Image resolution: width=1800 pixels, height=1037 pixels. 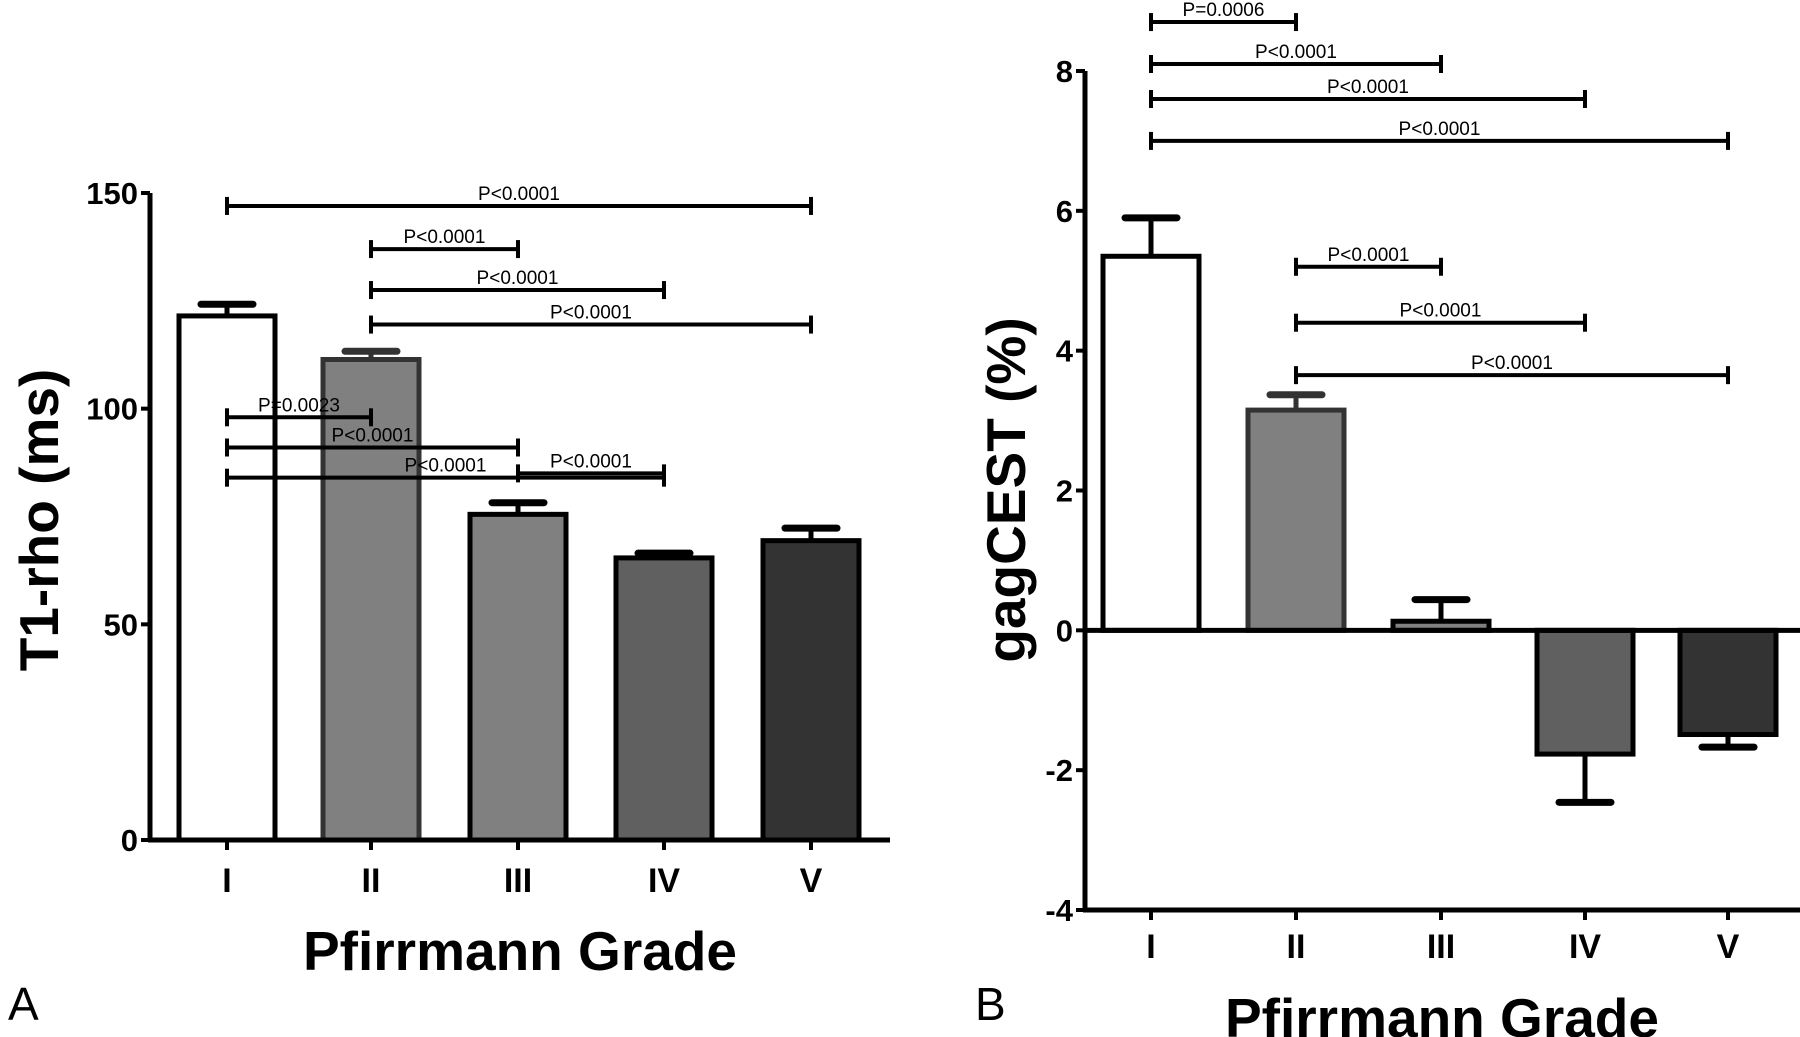 What do you see at coordinates (520, 951) in the screenshot?
I see `x-axis-title-a: Pfirrmann Grade` at bounding box center [520, 951].